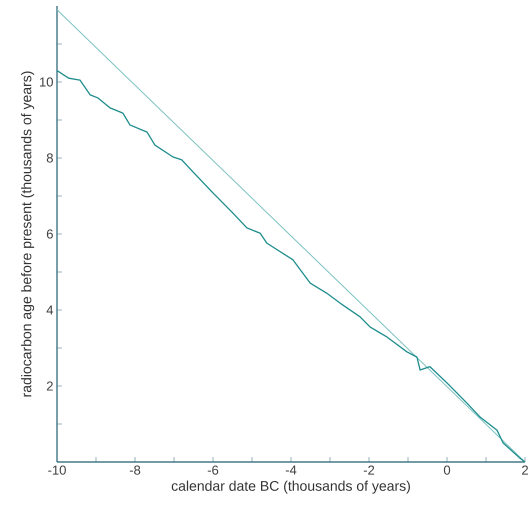 Image resolution: width=532 pixels, height=516 pixels. What do you see at coordinates (369, 470) in the screenshot?
I see `x-tick-label: -2` at bounding box center [369, 470].